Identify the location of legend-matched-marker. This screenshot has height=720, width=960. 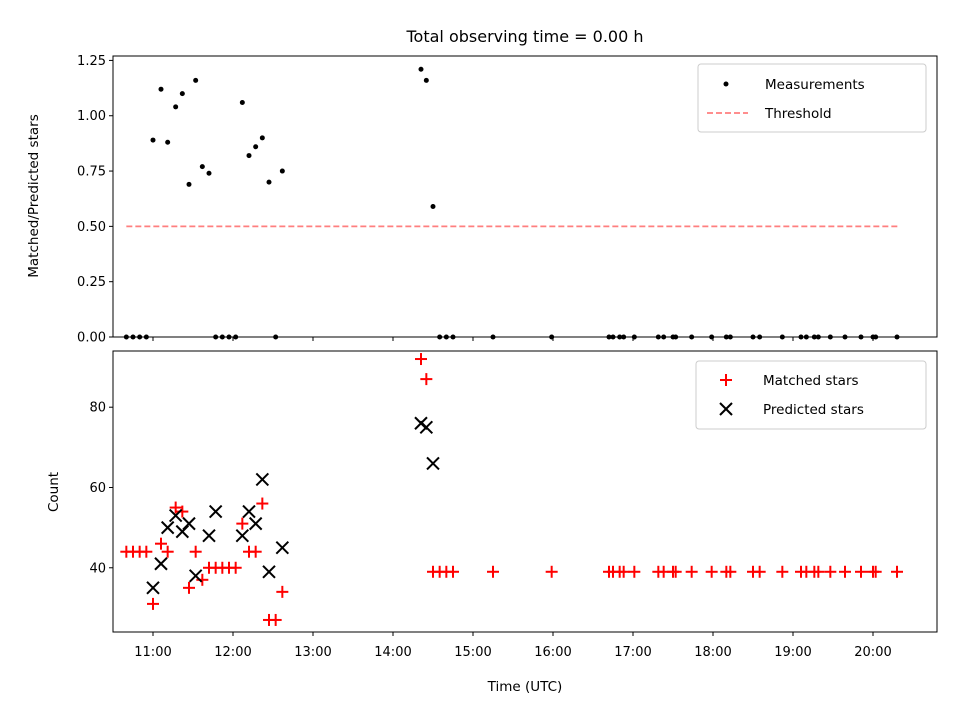
(726, 380).